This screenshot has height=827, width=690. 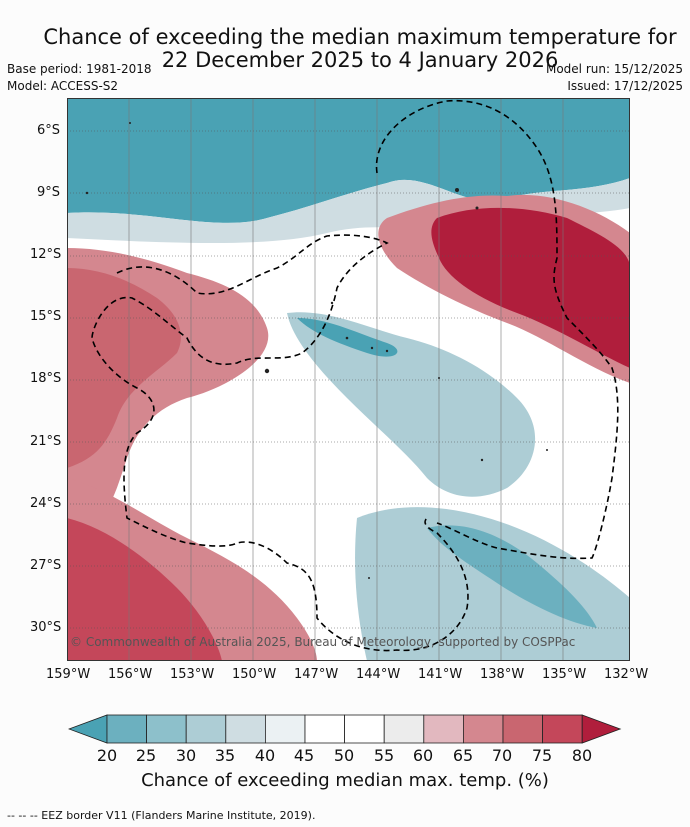 I want to click on colorbar-tick: 35, so click(x=225, y=755).